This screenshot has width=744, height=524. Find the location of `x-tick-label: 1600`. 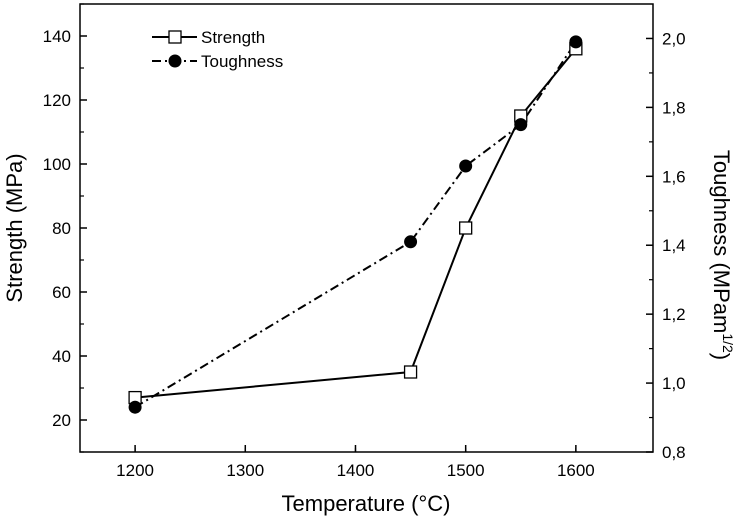

x-tick-label: 1600 is located at coordinates (576, 470).